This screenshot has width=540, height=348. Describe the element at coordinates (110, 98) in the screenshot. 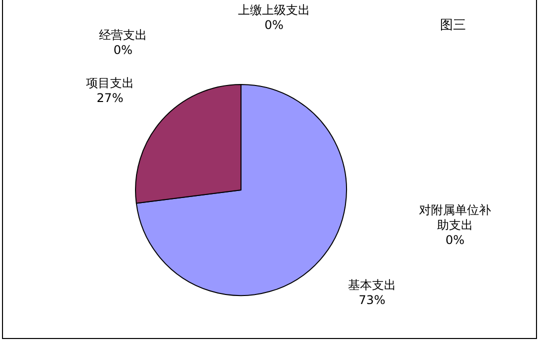

I see `data-label: 27%` at that location.